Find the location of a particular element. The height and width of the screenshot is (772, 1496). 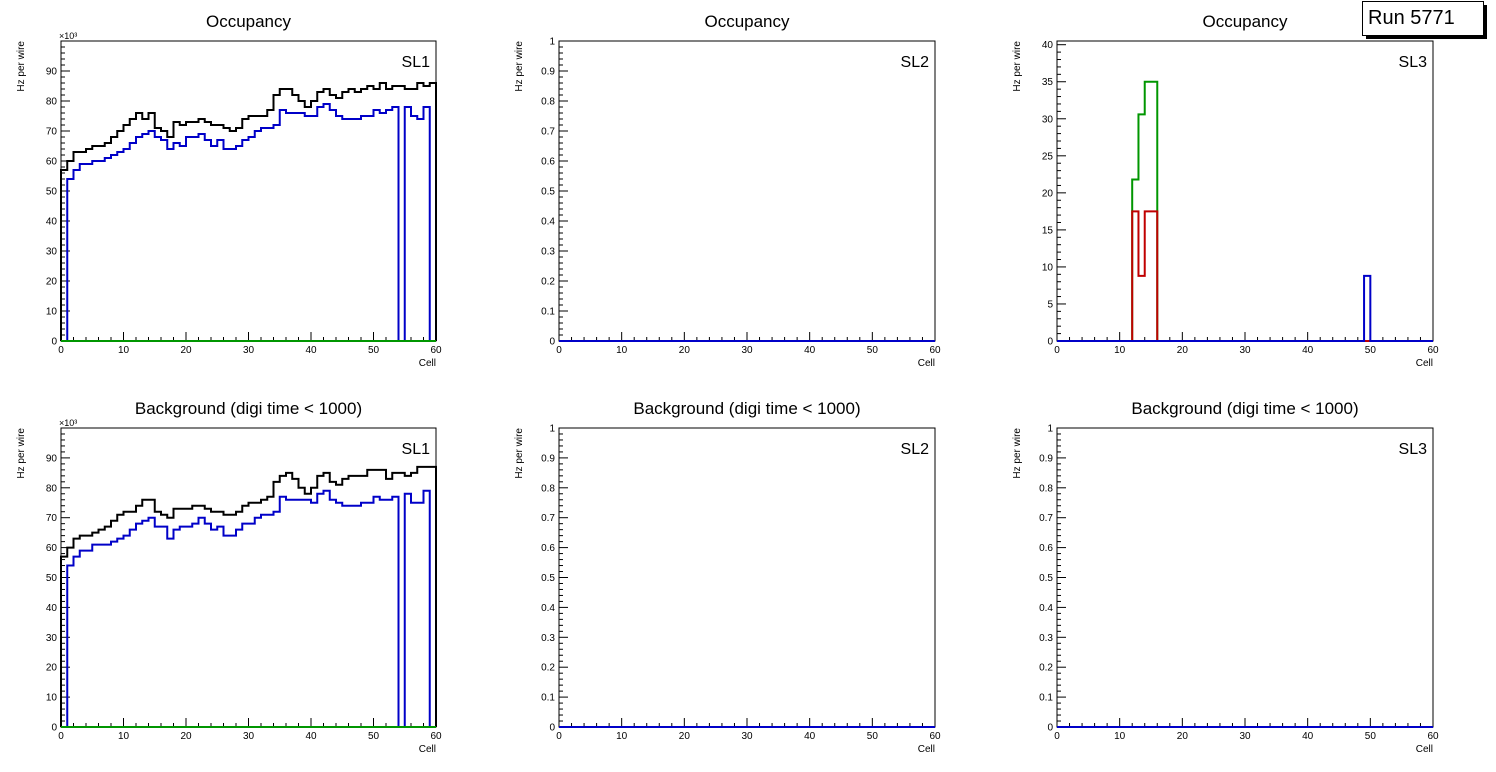

y-tick-label: 70 is located at coordinates (52, 132).